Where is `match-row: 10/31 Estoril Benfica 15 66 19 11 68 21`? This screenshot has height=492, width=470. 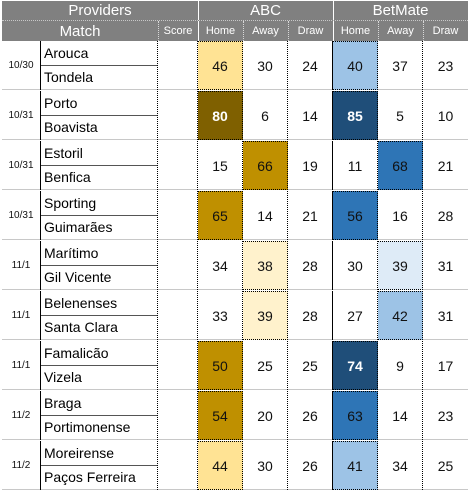
match-row: 10/31 Estoril Benfica 15 66 19 11 68 21 is located at coordinates (235, 165).